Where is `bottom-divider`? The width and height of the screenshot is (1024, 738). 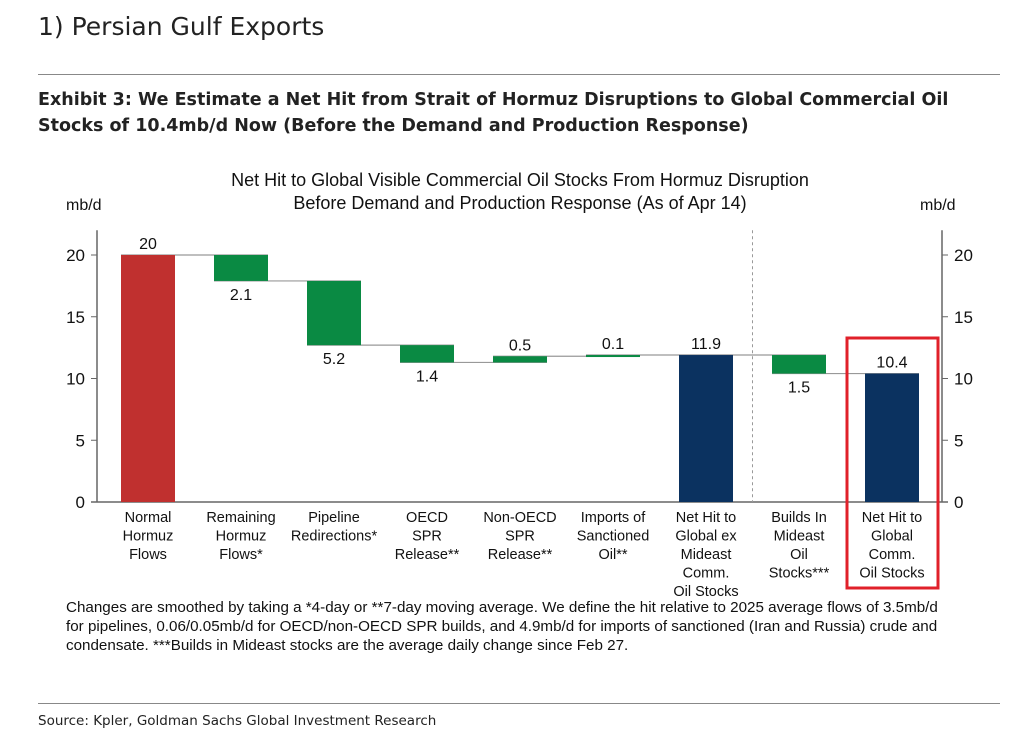 bottom-divider is located at coordinates (519, 703).